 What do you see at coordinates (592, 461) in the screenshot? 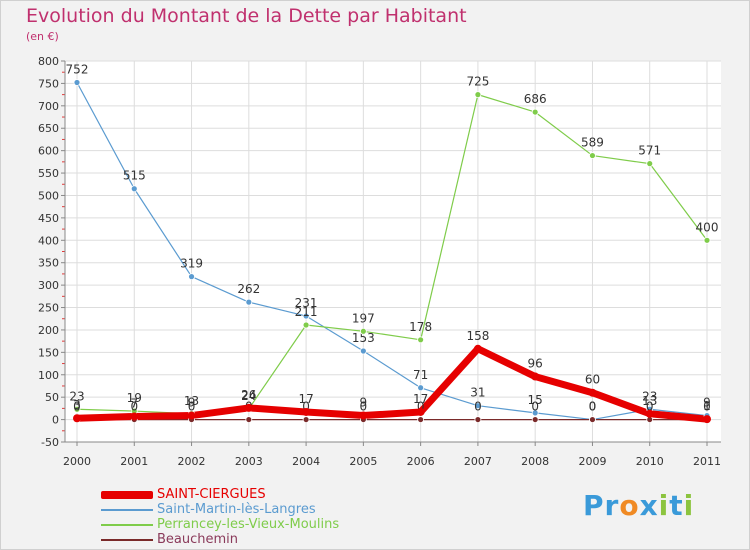
I see `x-tick-label: 2009` at bounding box center [592, 461].